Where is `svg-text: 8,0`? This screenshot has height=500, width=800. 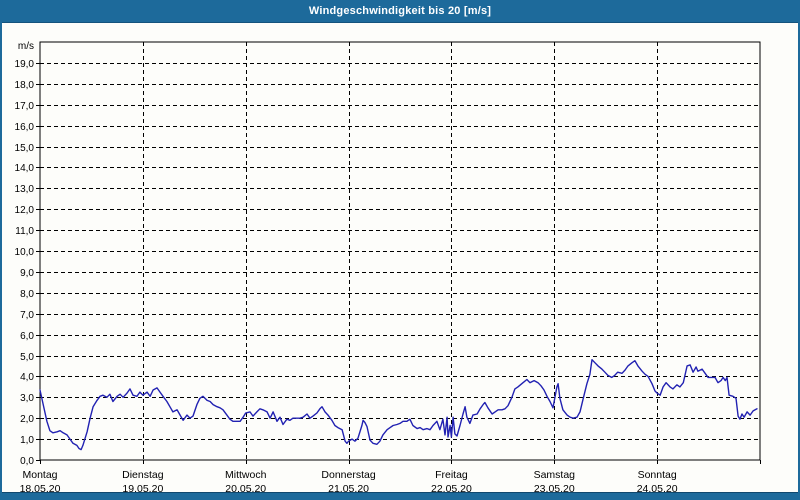
svg-text: 8,0 is located at coordinates (27, 294).